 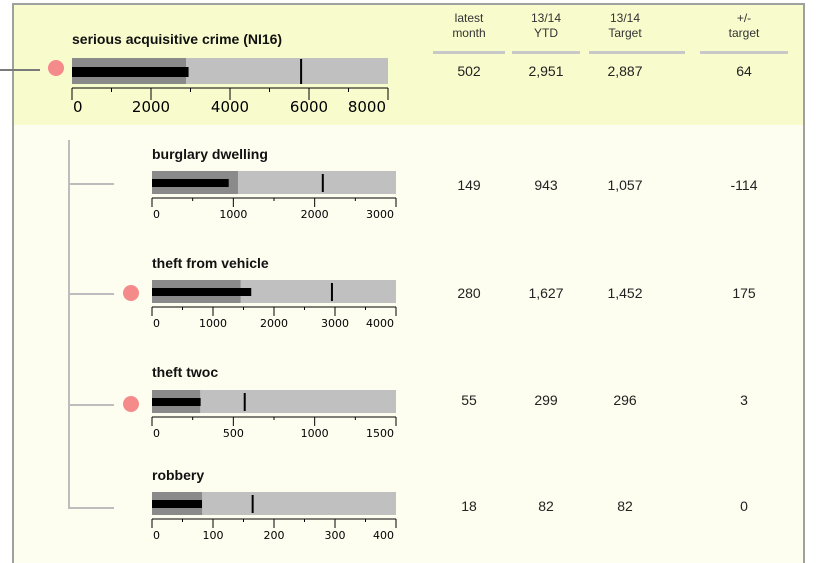 I want to click on value-diff-robbery: 0, so click(x=744, y=506).